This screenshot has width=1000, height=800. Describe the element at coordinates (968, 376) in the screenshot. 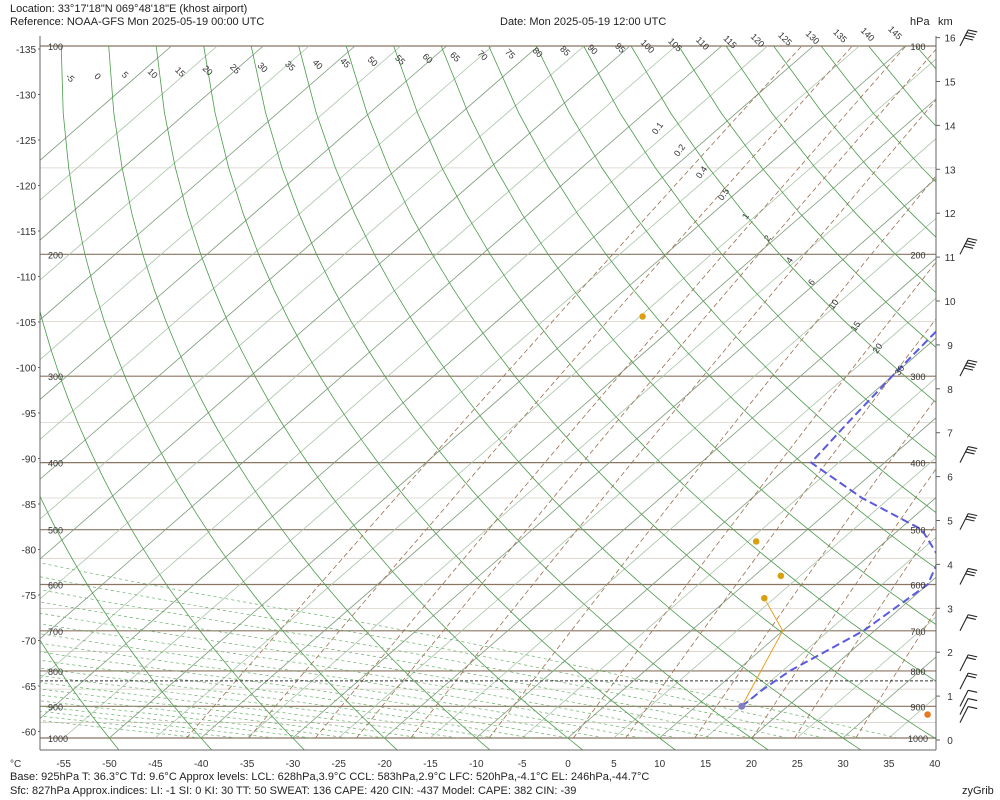

I see `wind-barbs-layer` at that location.